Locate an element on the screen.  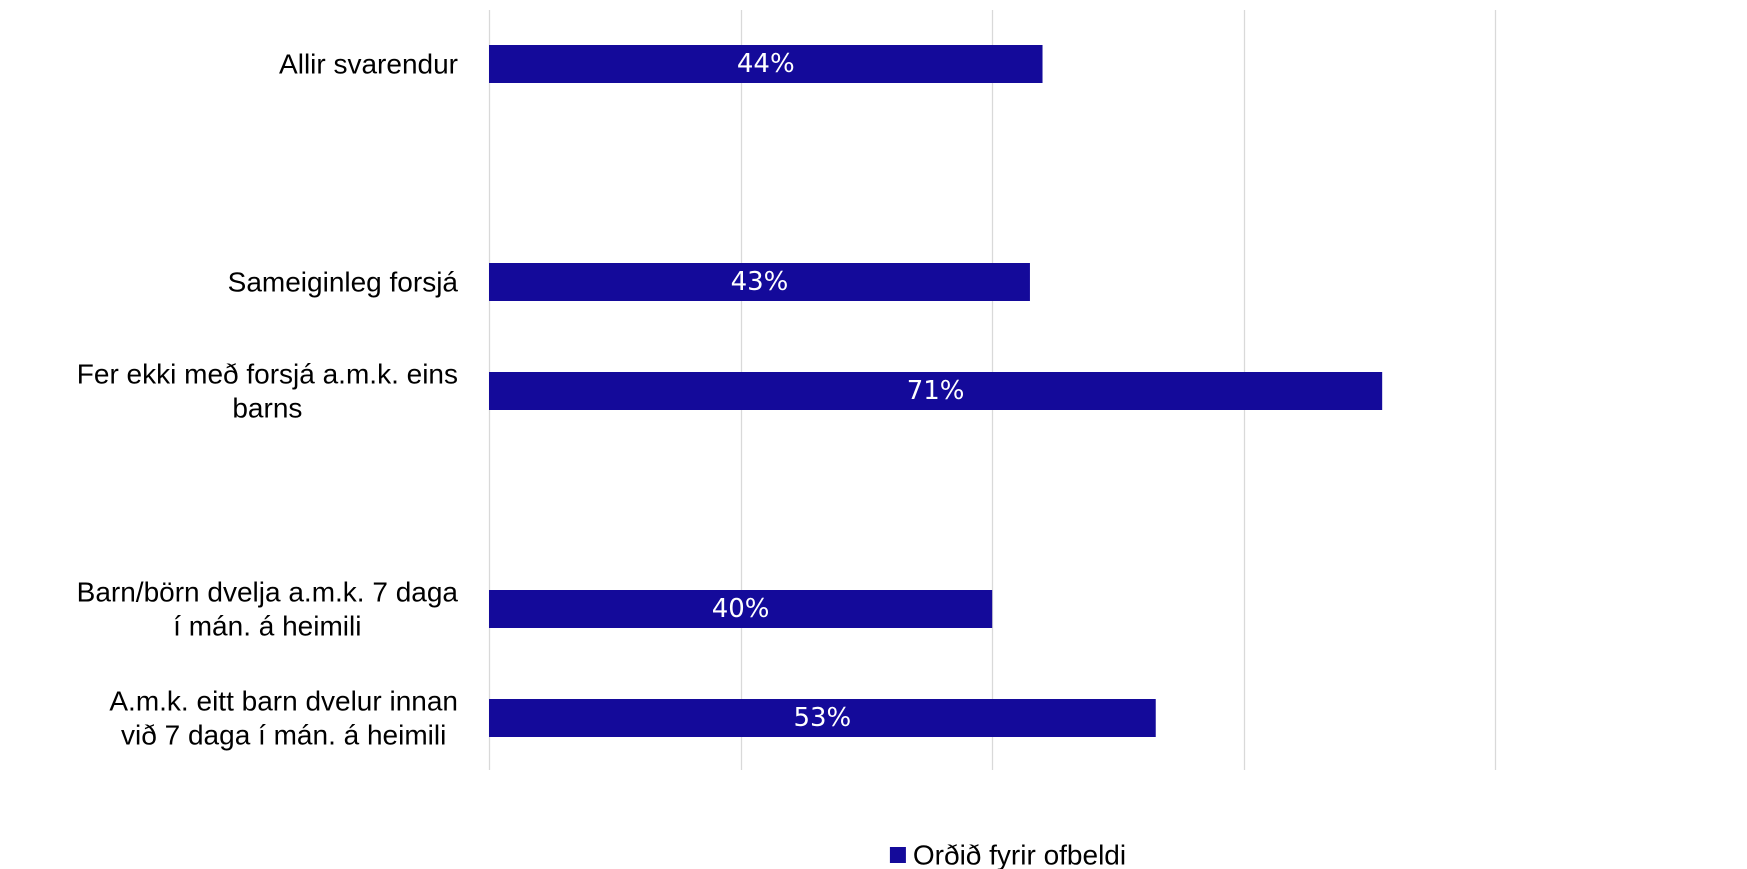
category-label-4-line-0: A.m.k. eitt barn dvelur innan is located at coordinates (283, 701).